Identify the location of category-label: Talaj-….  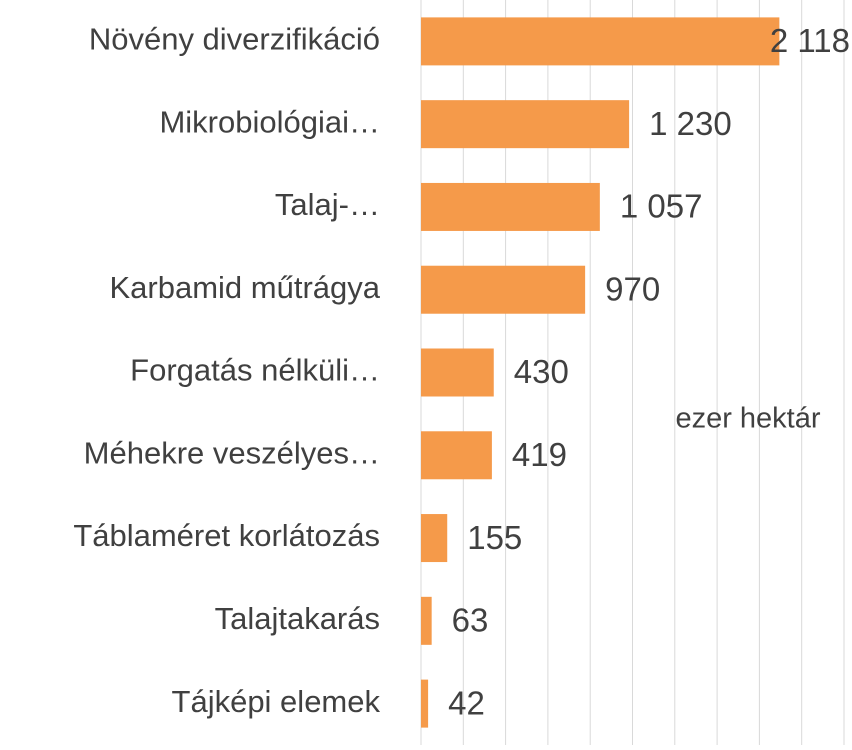
(327, 204).